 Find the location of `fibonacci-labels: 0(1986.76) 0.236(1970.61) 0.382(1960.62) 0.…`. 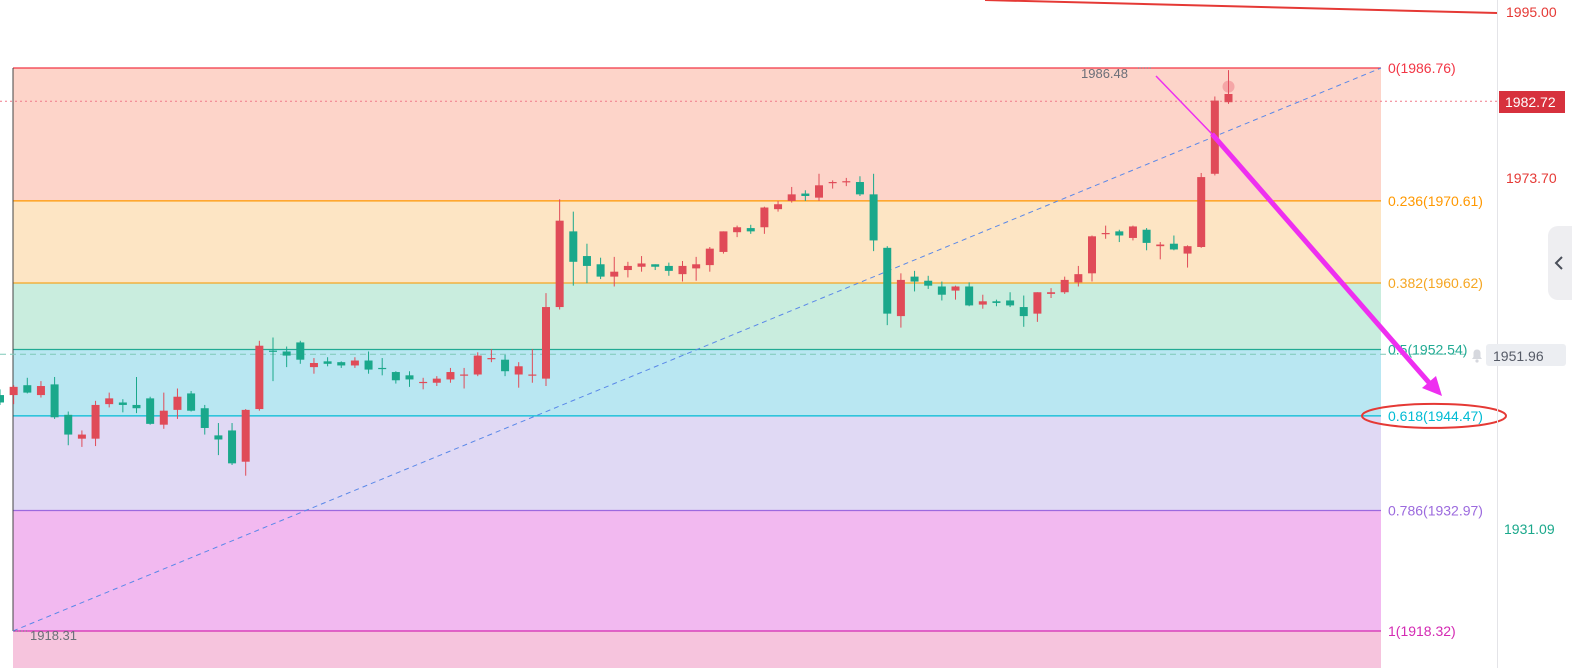

fibonacci-labels: 0(1986.76) 0.236(1970.61) 0.382(1960.62) 0.… is located at coordinates (1435, 349).